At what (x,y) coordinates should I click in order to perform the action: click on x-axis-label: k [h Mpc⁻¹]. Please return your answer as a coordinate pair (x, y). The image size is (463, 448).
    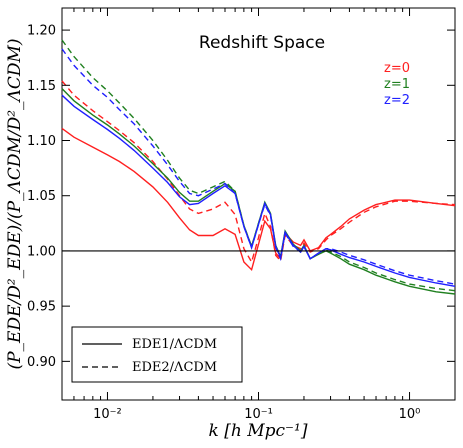
    Looking at the image, I should click on (258, 431).